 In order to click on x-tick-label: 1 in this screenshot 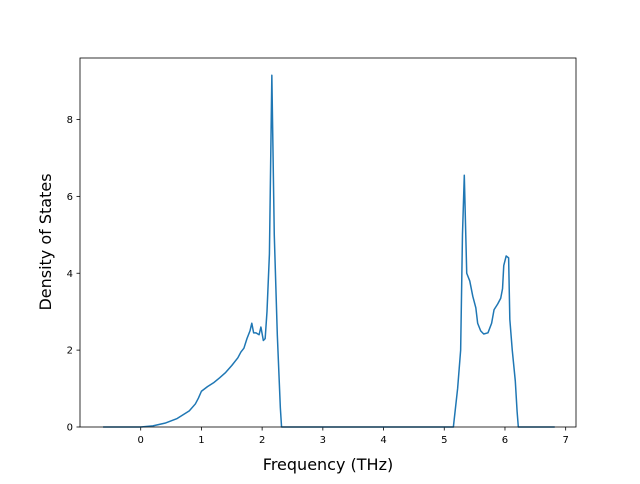, I will do `click(201, 440)`.